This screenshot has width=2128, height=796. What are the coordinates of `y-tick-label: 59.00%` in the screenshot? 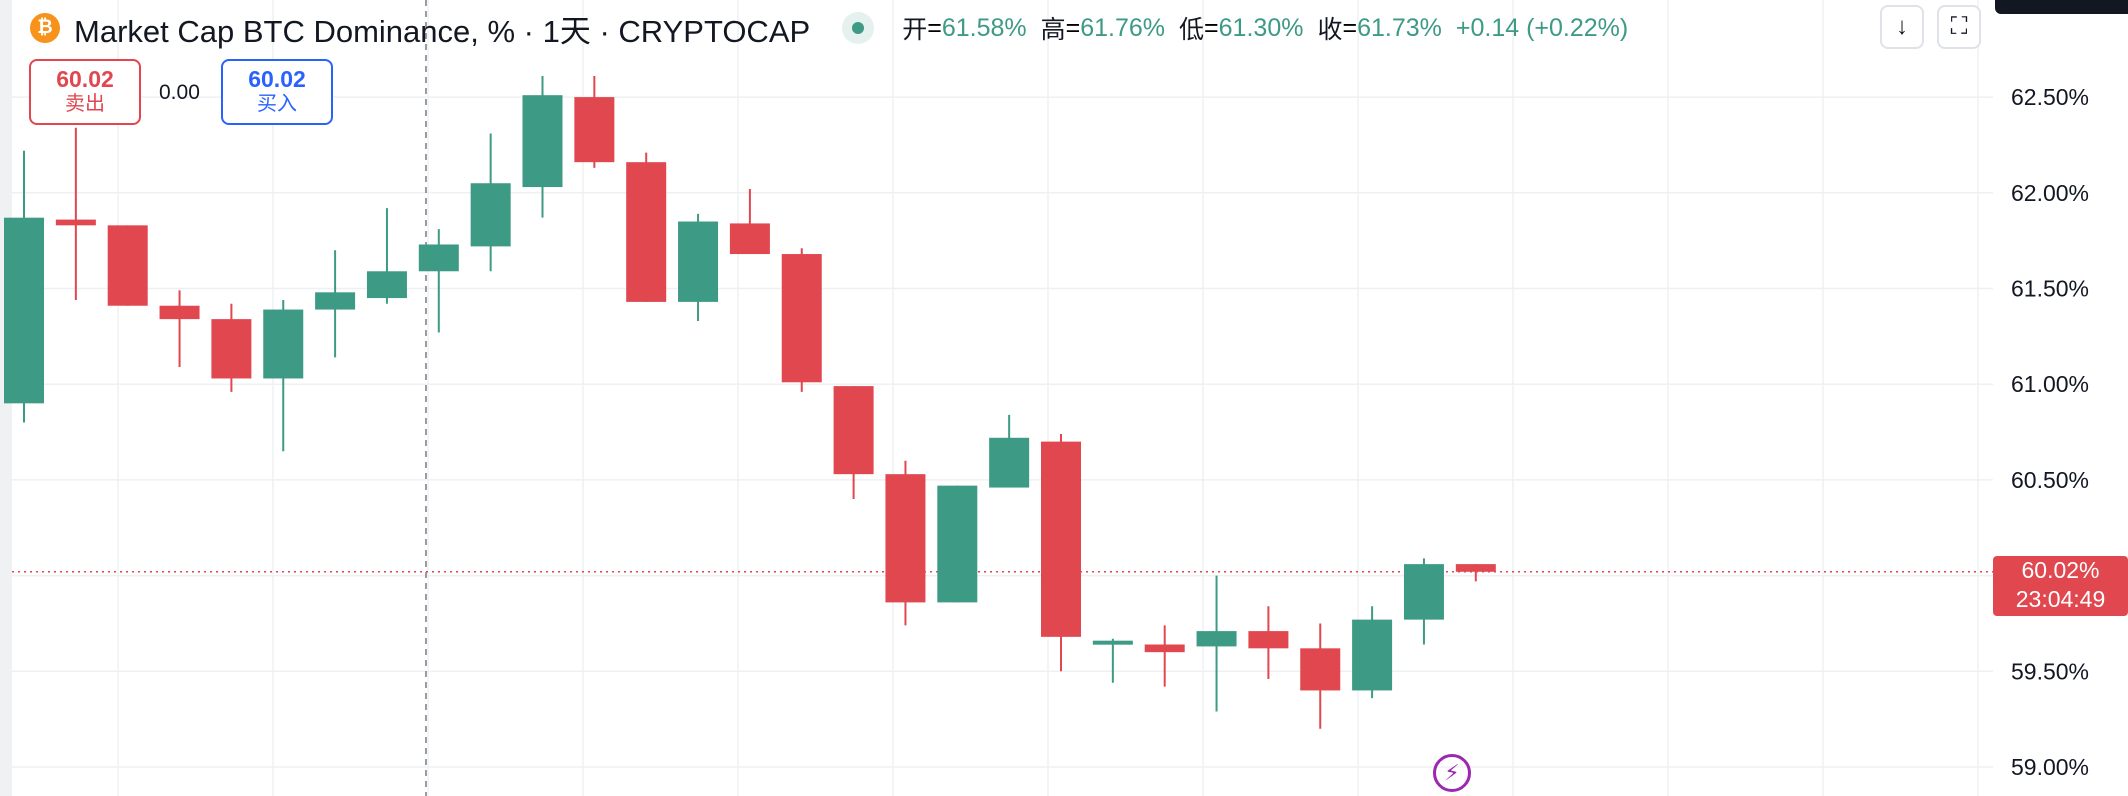 It's located at (2050, 767).